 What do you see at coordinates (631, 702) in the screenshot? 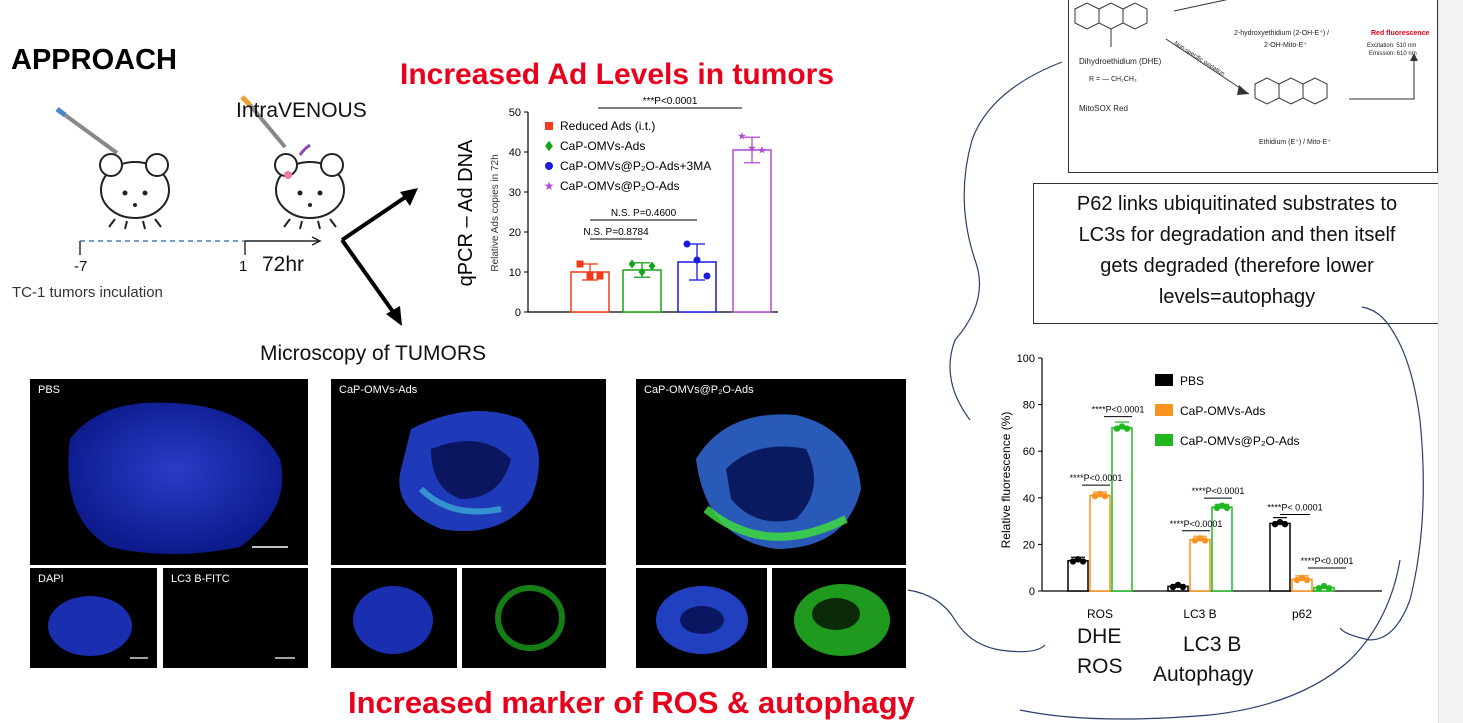
I see `ros-autophagy-title: Increased marker of ROS & autophagy` at bounding box center [631, 702].